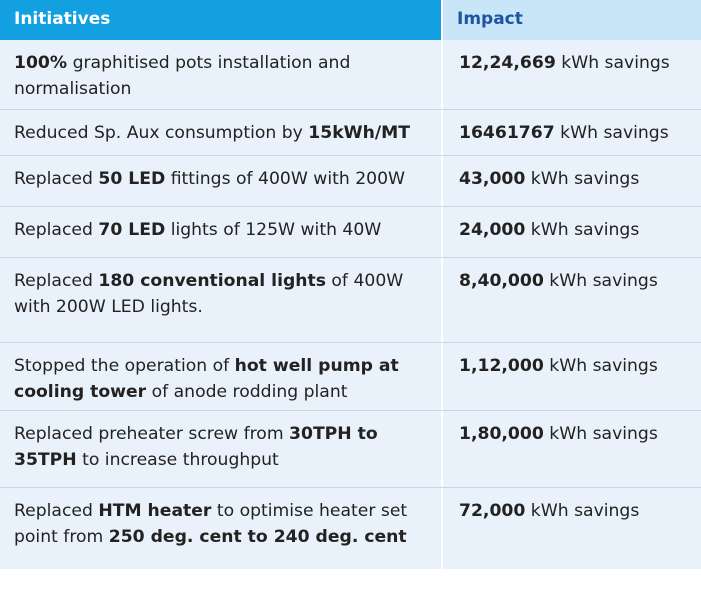  I want to click on initiatives-header: Initiatives, so click(220, 20).